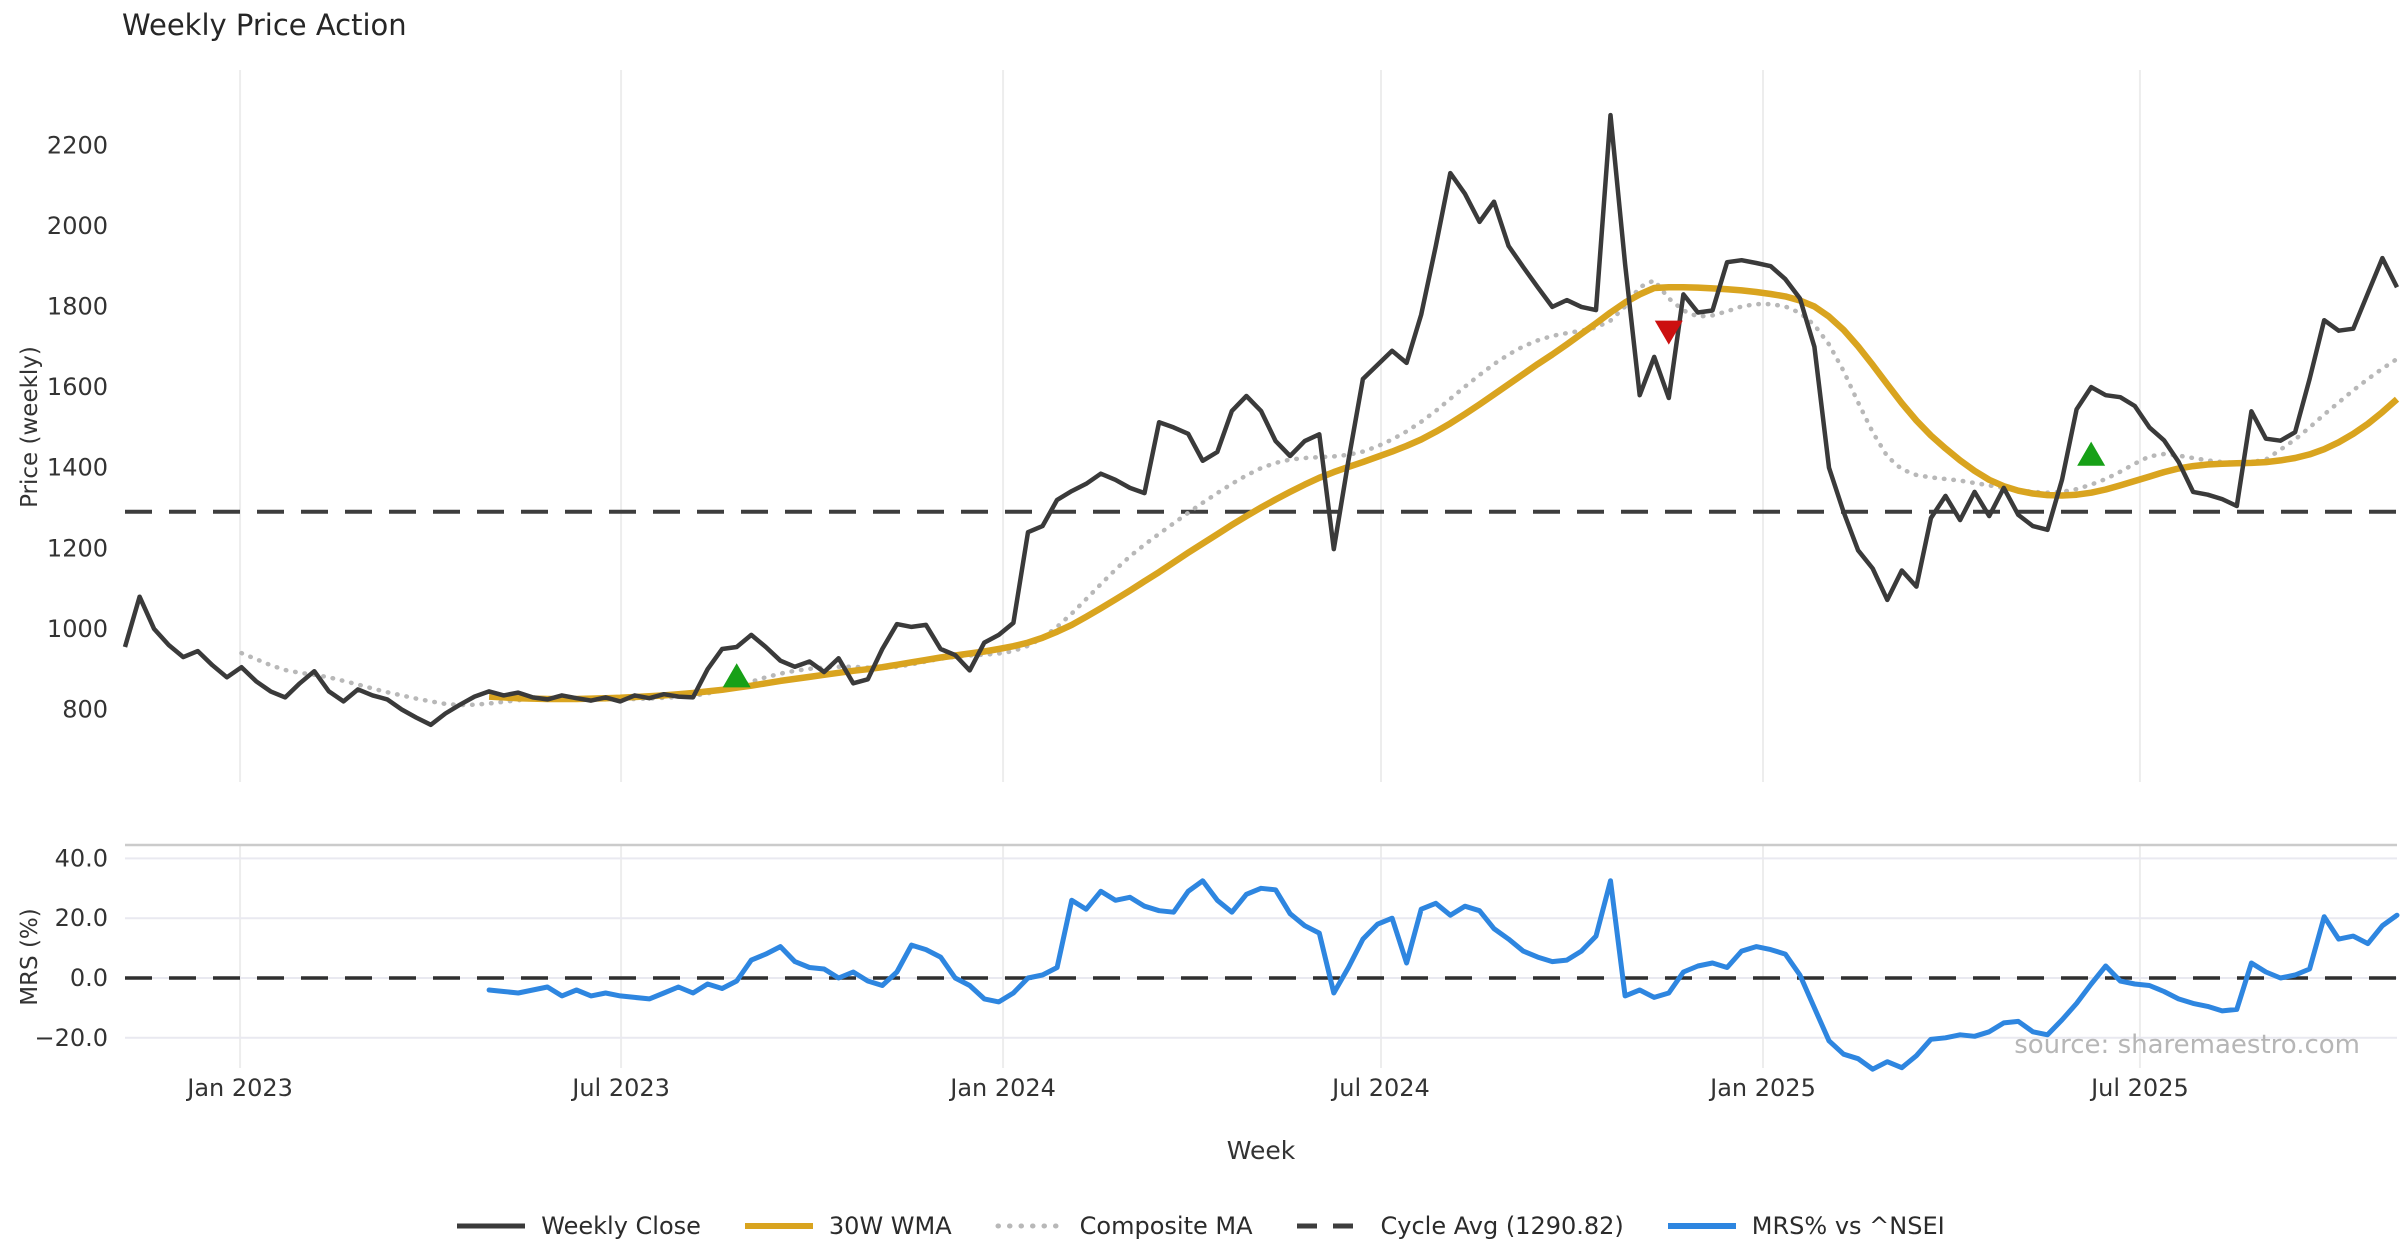 The image size is (2400, 1260). Describe the element at coordinates (620, 1088) in the screenshot. I see `x-tick-label: Jul 2023` at that location.